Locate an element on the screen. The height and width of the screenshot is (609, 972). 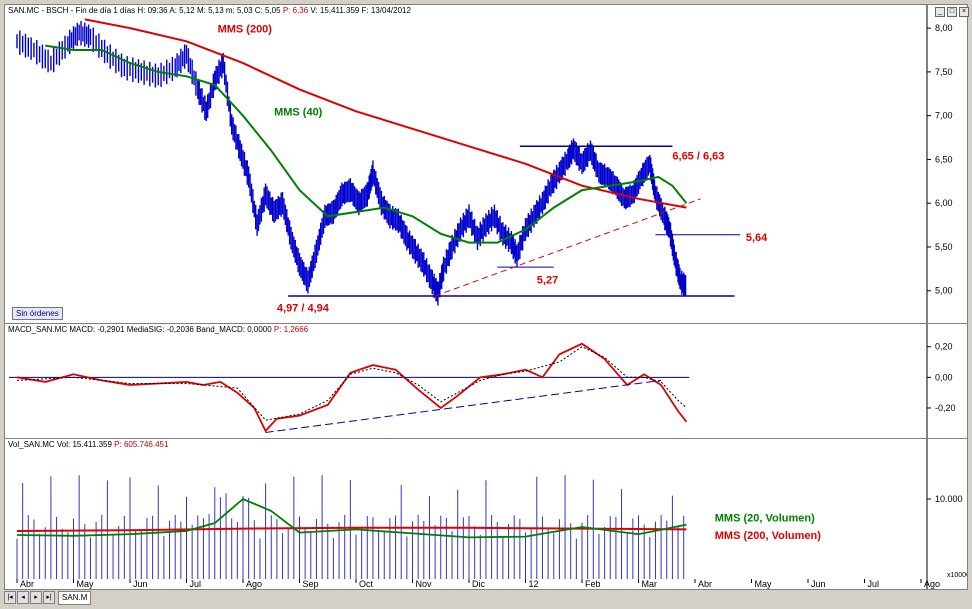
x-tick-label: Dic is located at coordinates (478, 584).